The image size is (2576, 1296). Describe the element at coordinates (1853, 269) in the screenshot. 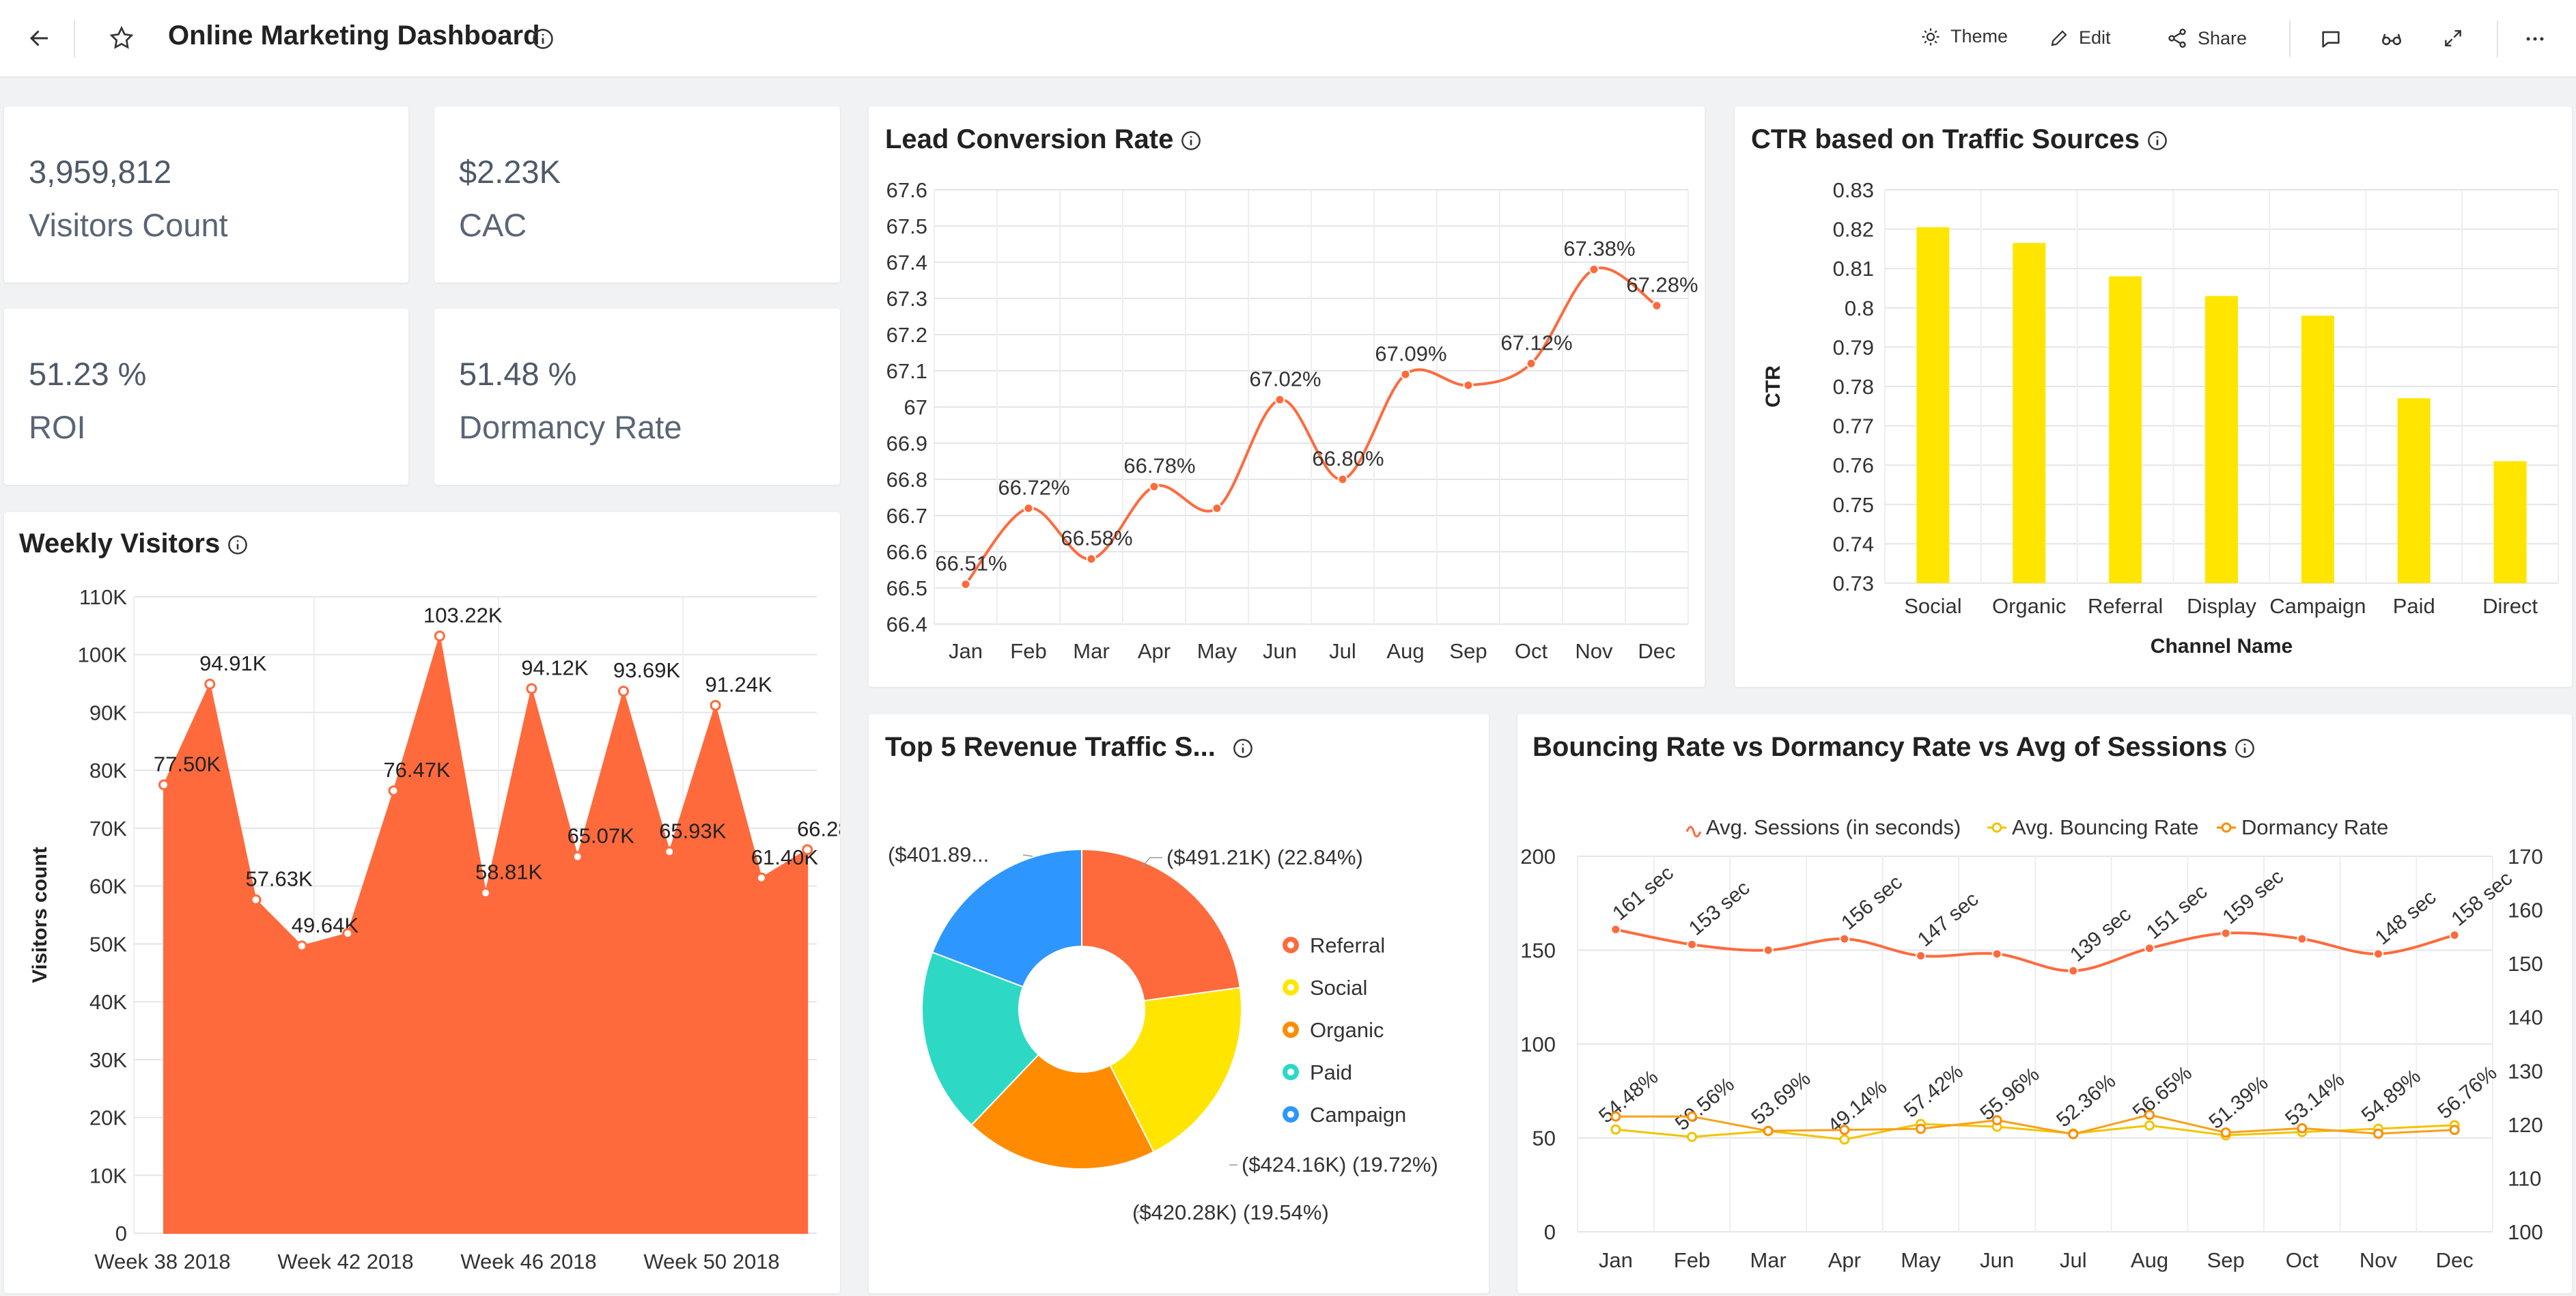

I see `y-tick-label: 0.81` at that location.